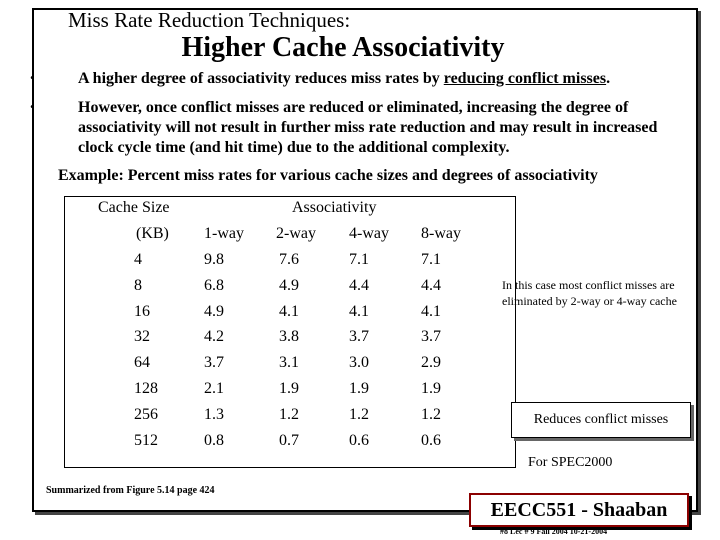 This screenshot has height=540, width=720. Describe the element at coordinates (214, 285) in the screenshot. I see `miss-rate-cell: 6.8` at that location.